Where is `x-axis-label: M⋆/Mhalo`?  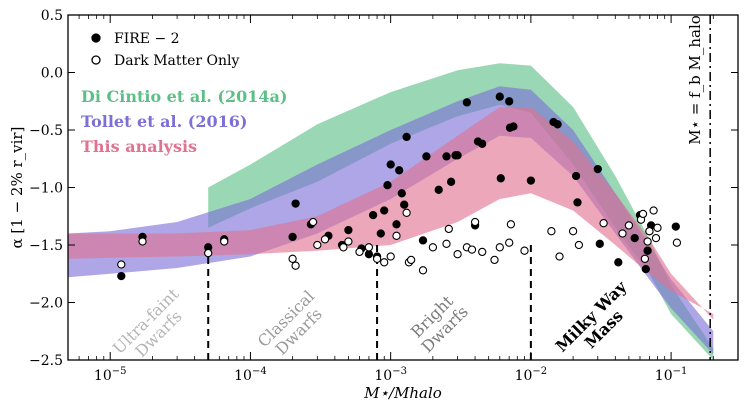
x-axis-label: M⋆/Mhalo is located at coordinates (402, 393).